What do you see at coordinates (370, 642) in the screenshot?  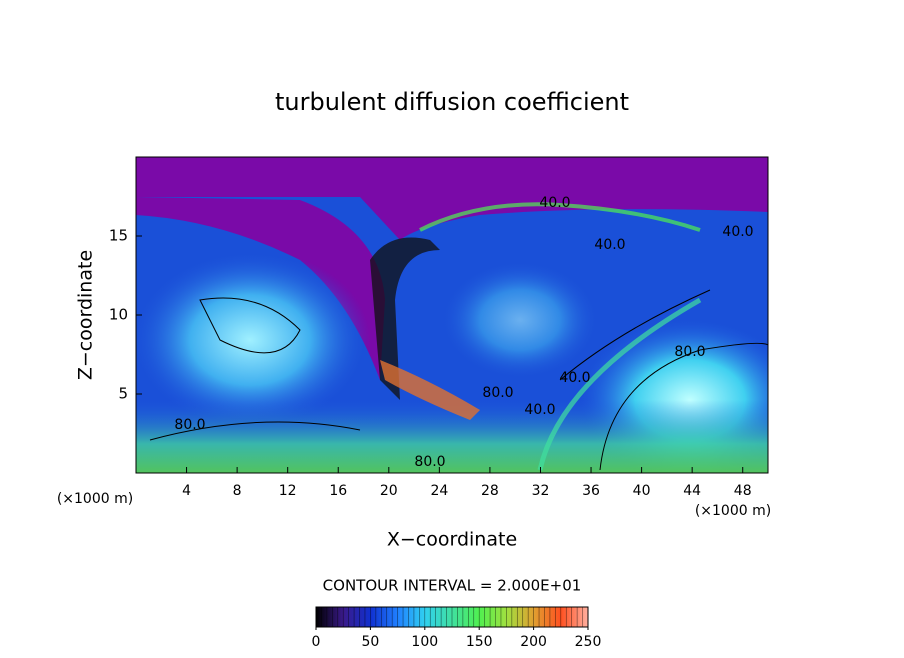 I see `colorbar-tick-label: 50` at bounding box center [370, 642].